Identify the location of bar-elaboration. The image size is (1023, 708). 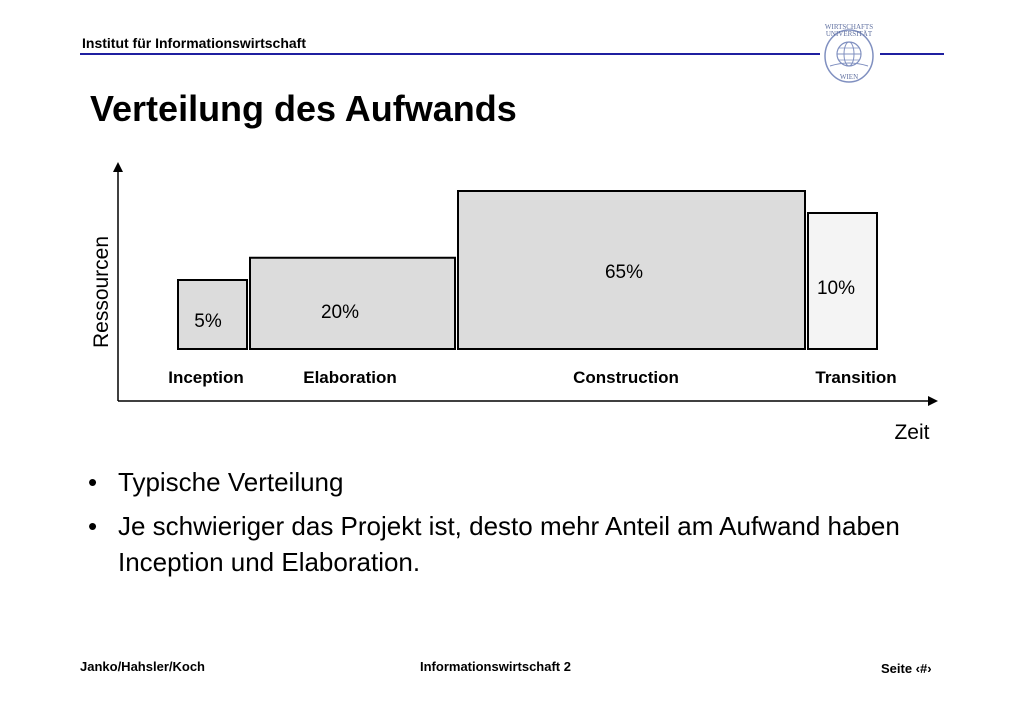
(352, 303).